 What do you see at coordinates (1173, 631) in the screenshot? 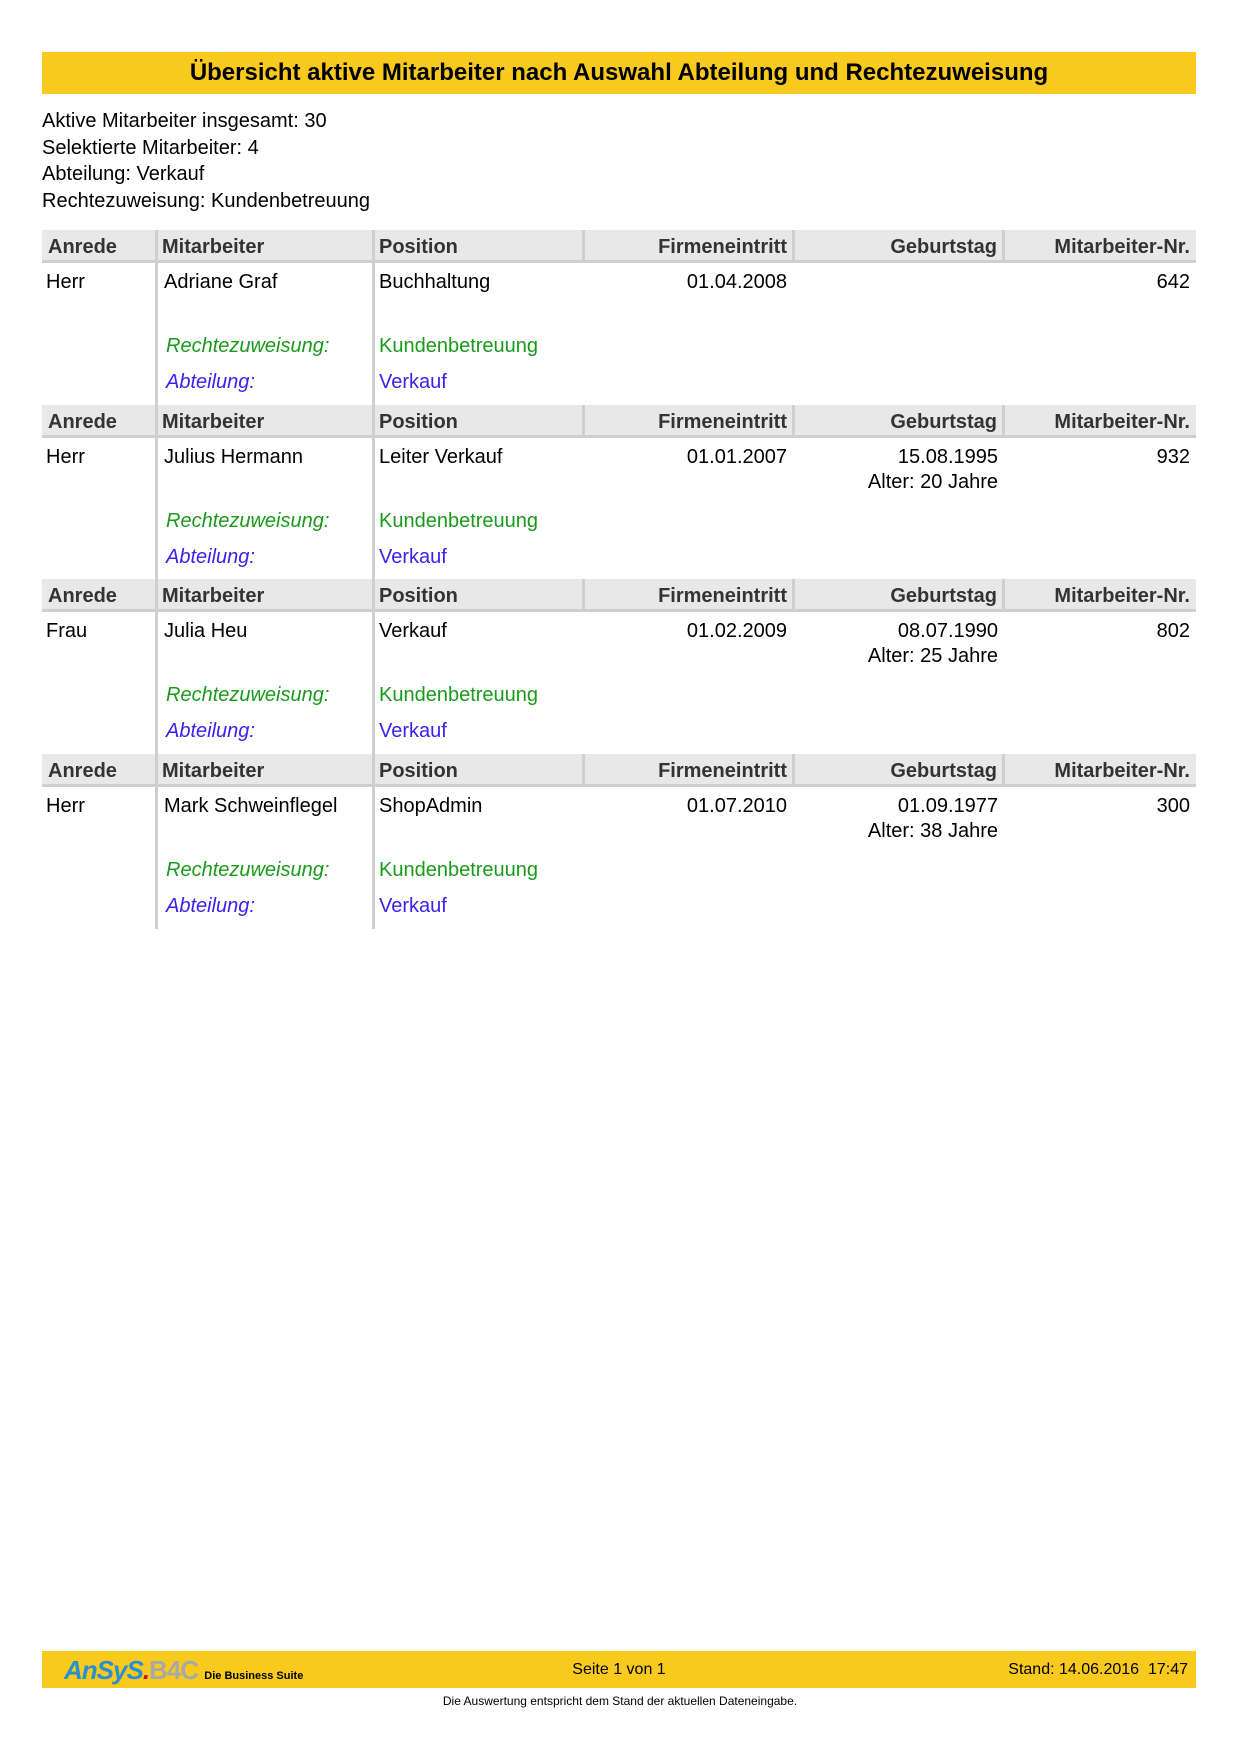
I see `employee-number: 802` at bounding box center [1173, 631].